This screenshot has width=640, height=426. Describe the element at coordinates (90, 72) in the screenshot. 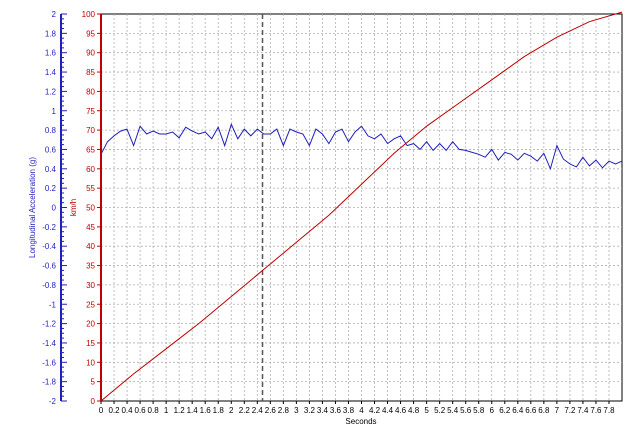

I see `speed-axis-tick-label: 85` at that location.